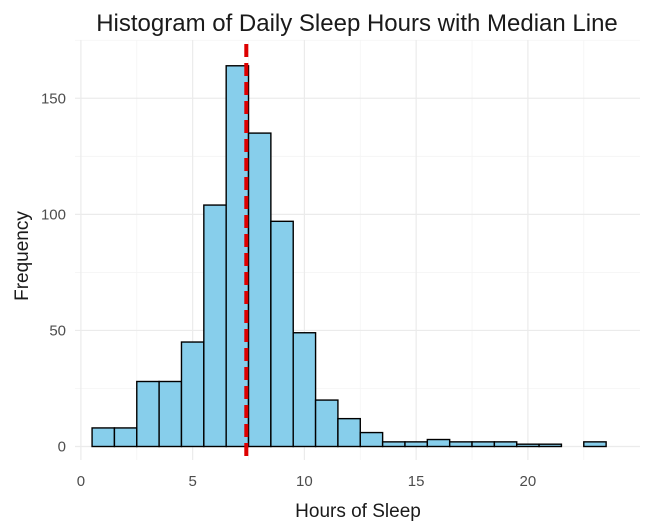 The height and width of the screenshot is (531, 652). I want to click on y-tick-label: 0, so click(62, 447).